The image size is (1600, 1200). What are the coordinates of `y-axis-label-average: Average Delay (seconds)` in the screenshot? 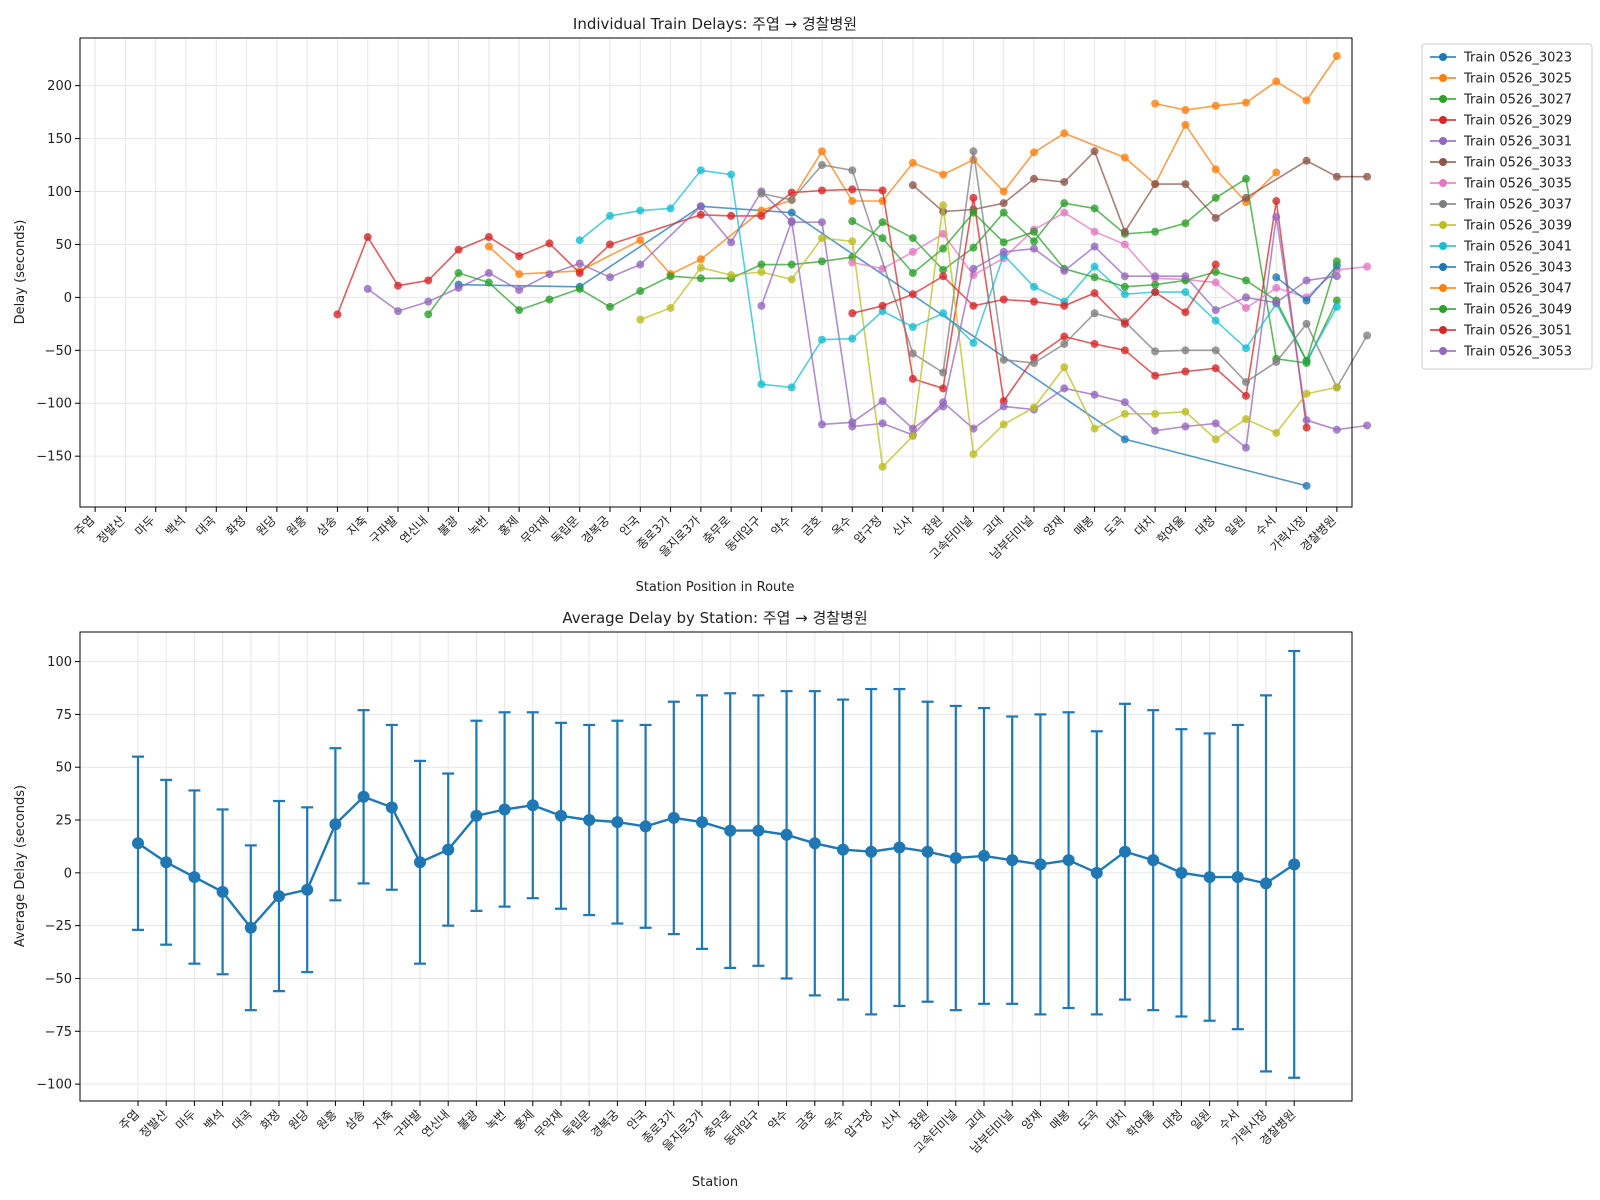 It's located at (20, 866).